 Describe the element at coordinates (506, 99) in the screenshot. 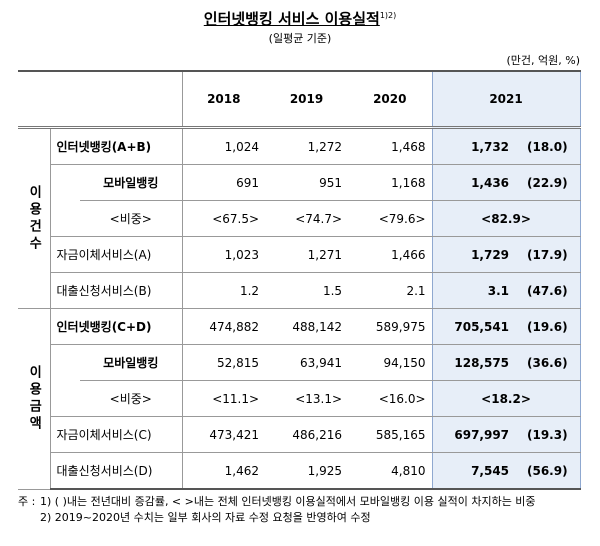

I see `column-header: 2021` at that location.